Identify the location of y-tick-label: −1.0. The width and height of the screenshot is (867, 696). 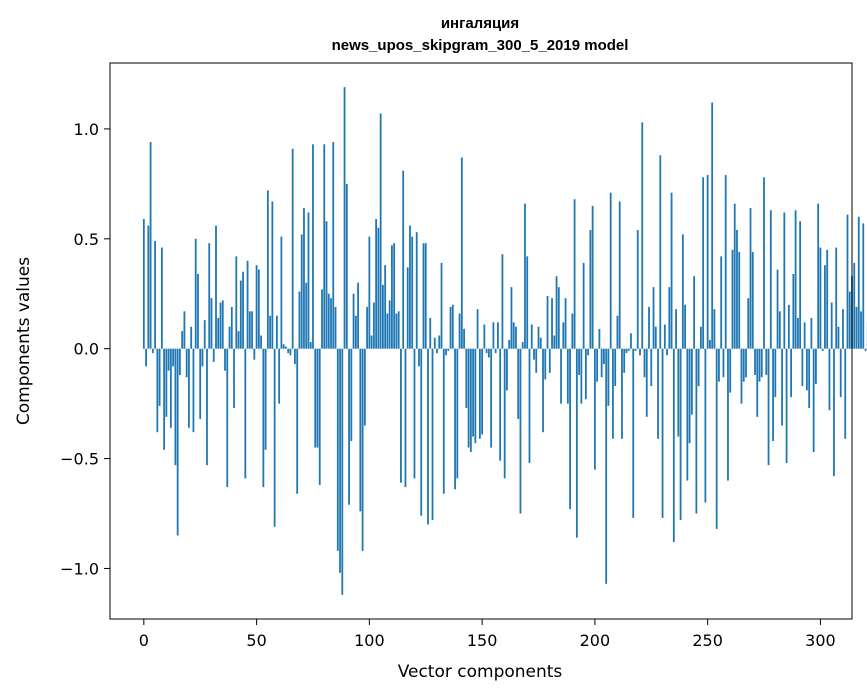
(79, 568).